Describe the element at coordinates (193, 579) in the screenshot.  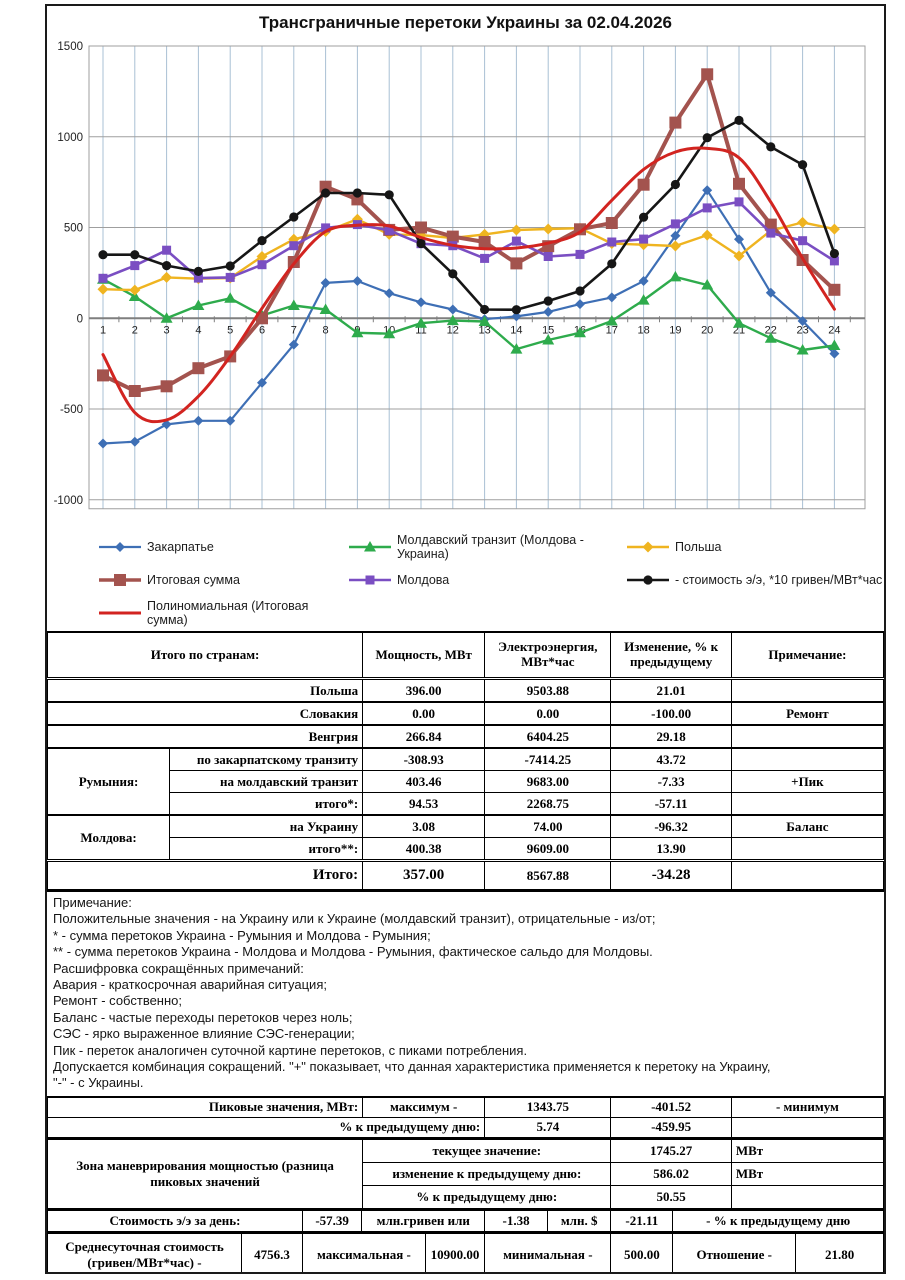
I see `legend-label: Итоговая сумма` at that location.